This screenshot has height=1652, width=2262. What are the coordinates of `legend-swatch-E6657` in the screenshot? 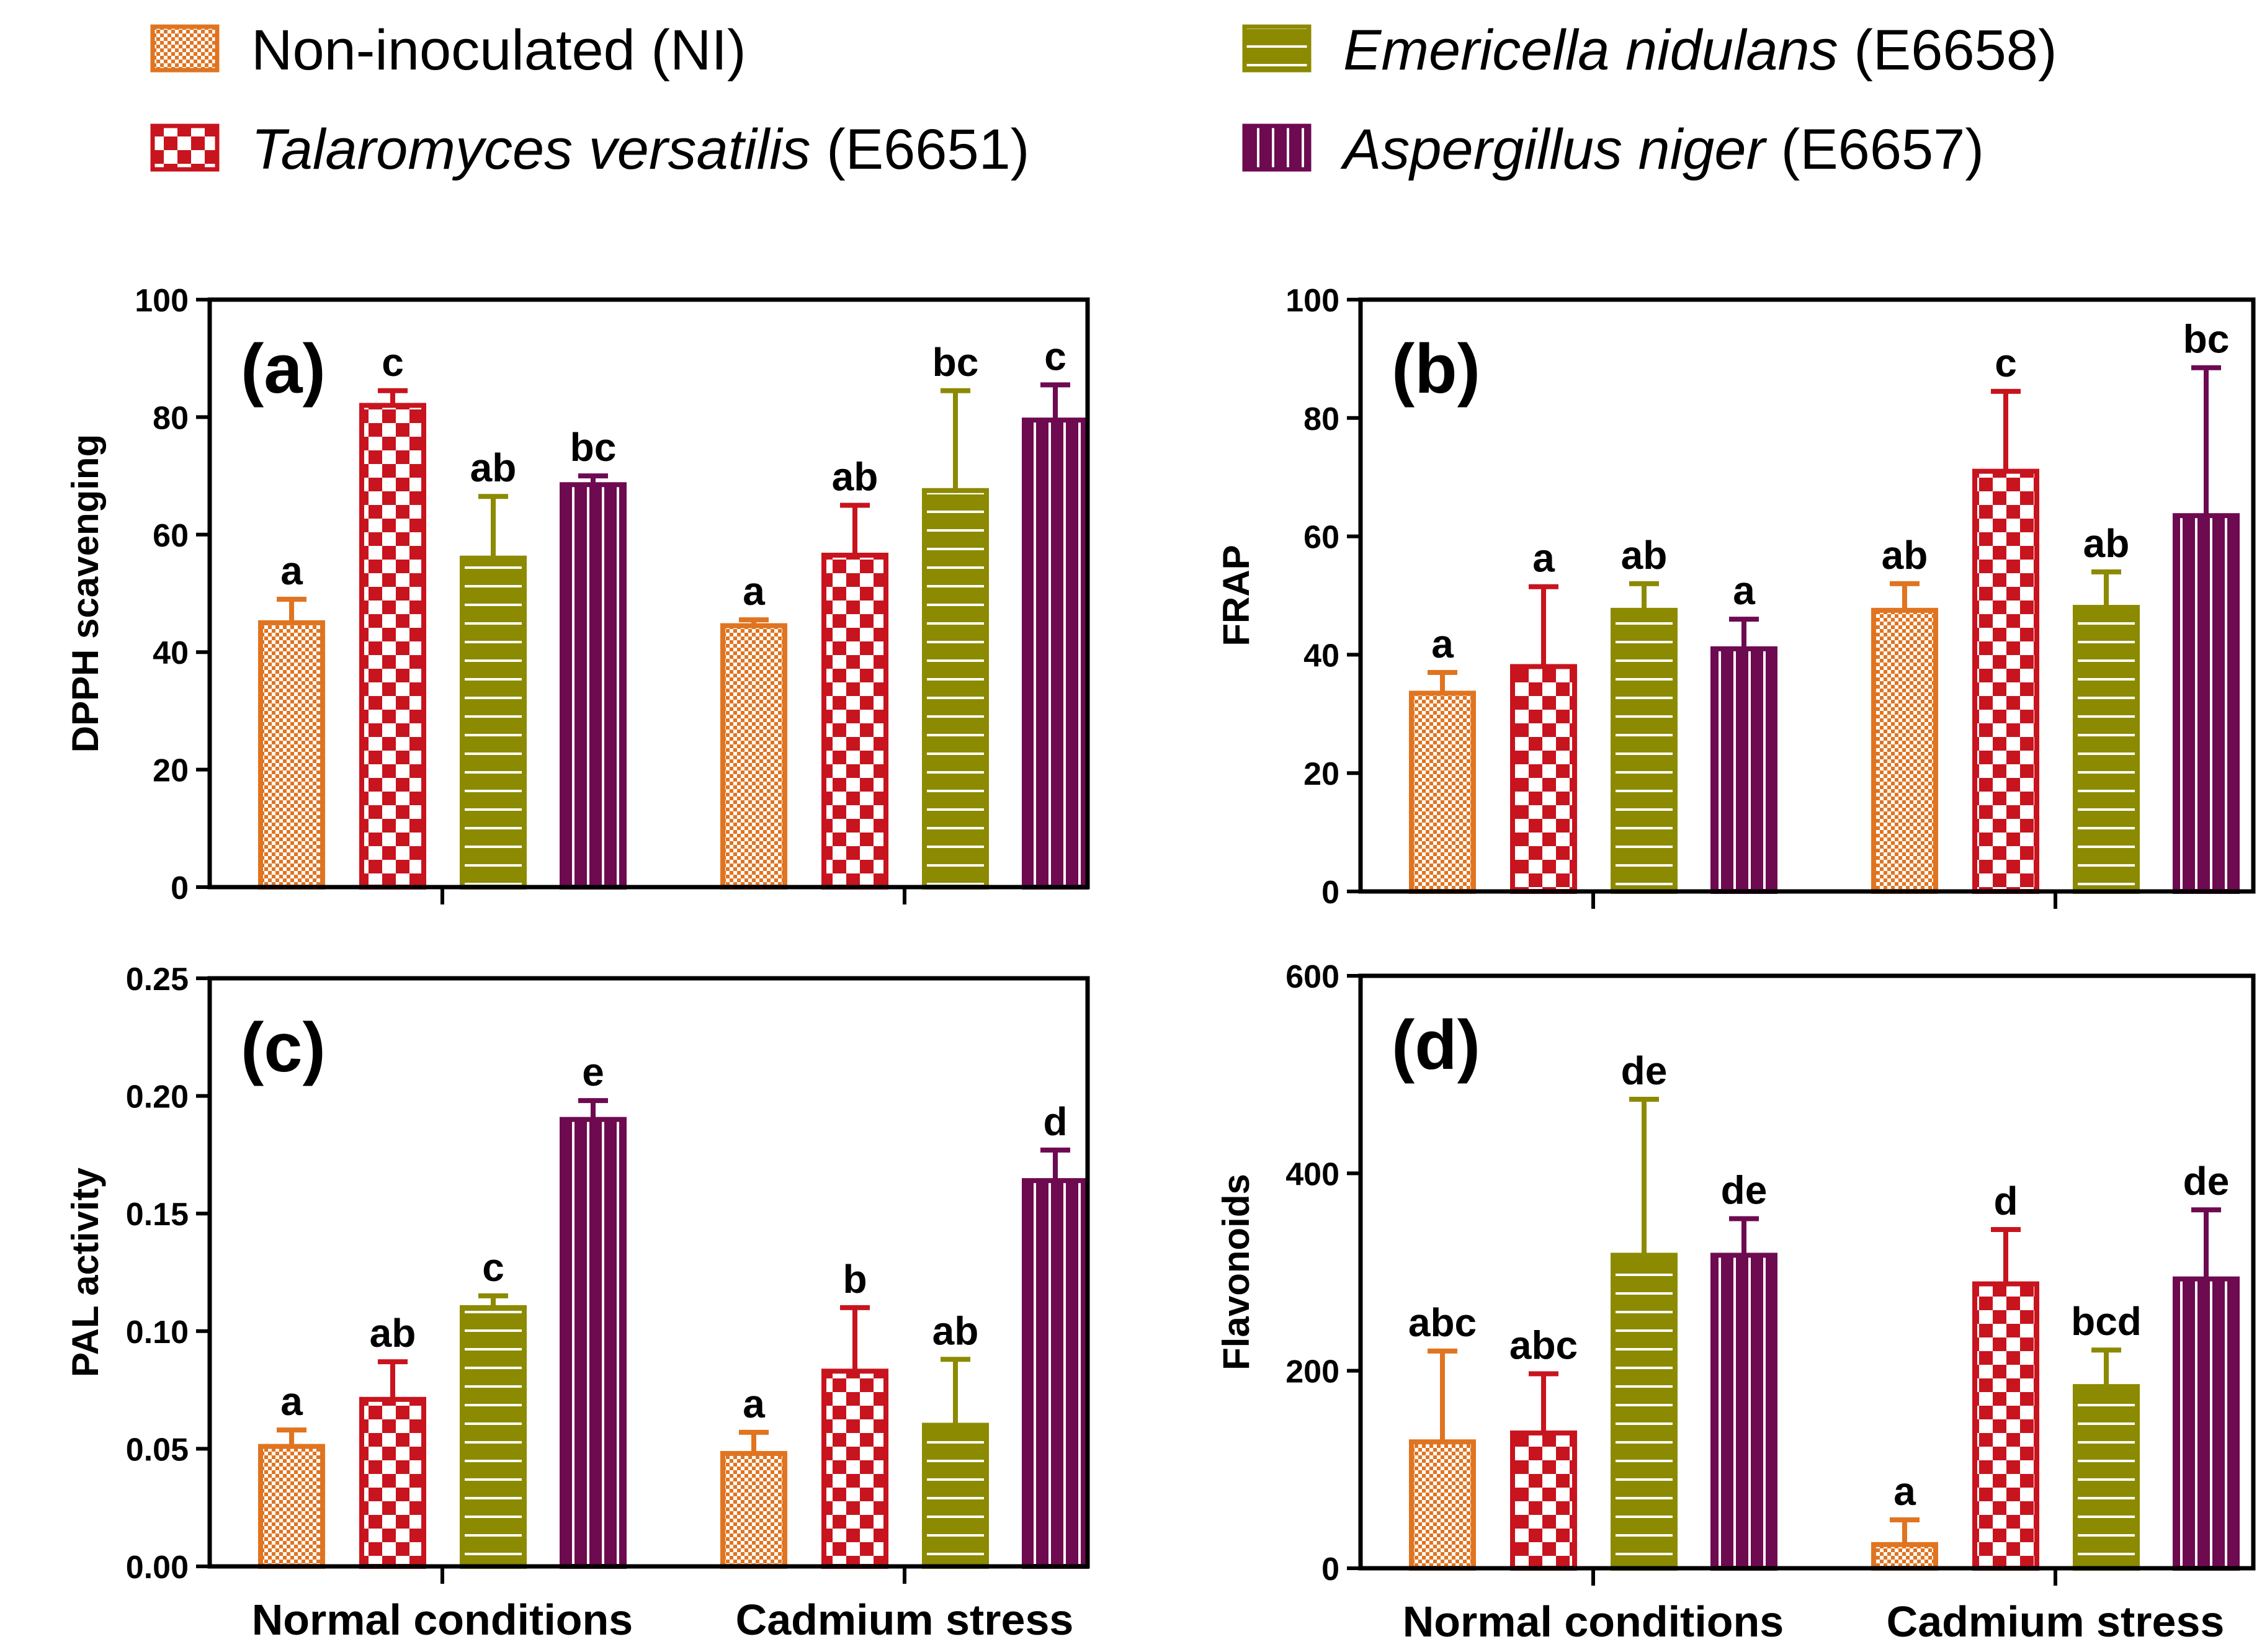 It's located at (1277, 147).